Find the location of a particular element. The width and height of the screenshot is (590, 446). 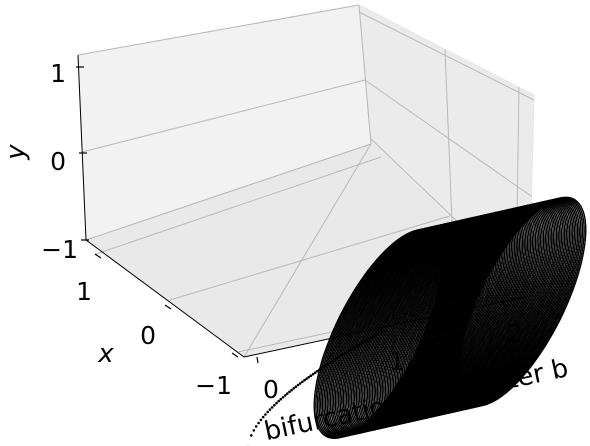

x-tick-labels: 1 0 −1 is located at coordinates (154, 338).